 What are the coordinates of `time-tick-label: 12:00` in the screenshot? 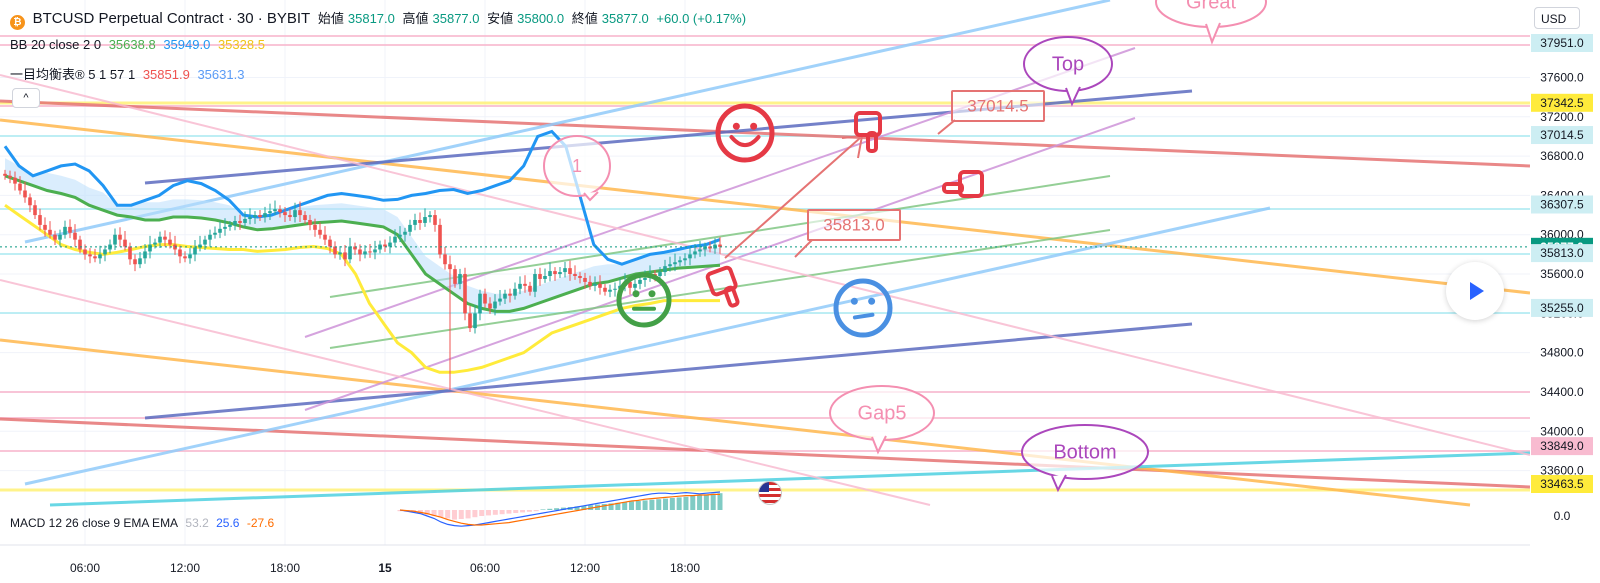 It's located at (585, 568).